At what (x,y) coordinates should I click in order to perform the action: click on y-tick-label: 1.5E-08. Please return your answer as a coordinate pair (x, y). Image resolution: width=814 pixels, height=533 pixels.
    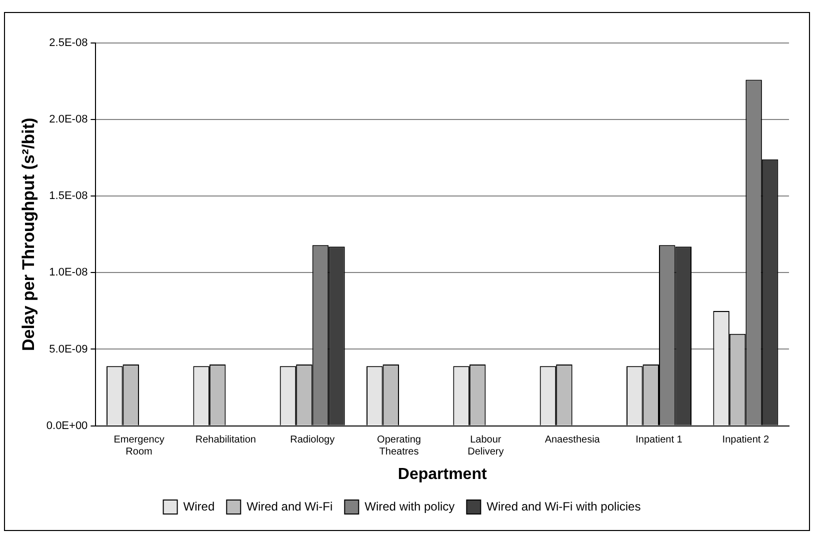
    Looking at the image, I should click on (68, 196).